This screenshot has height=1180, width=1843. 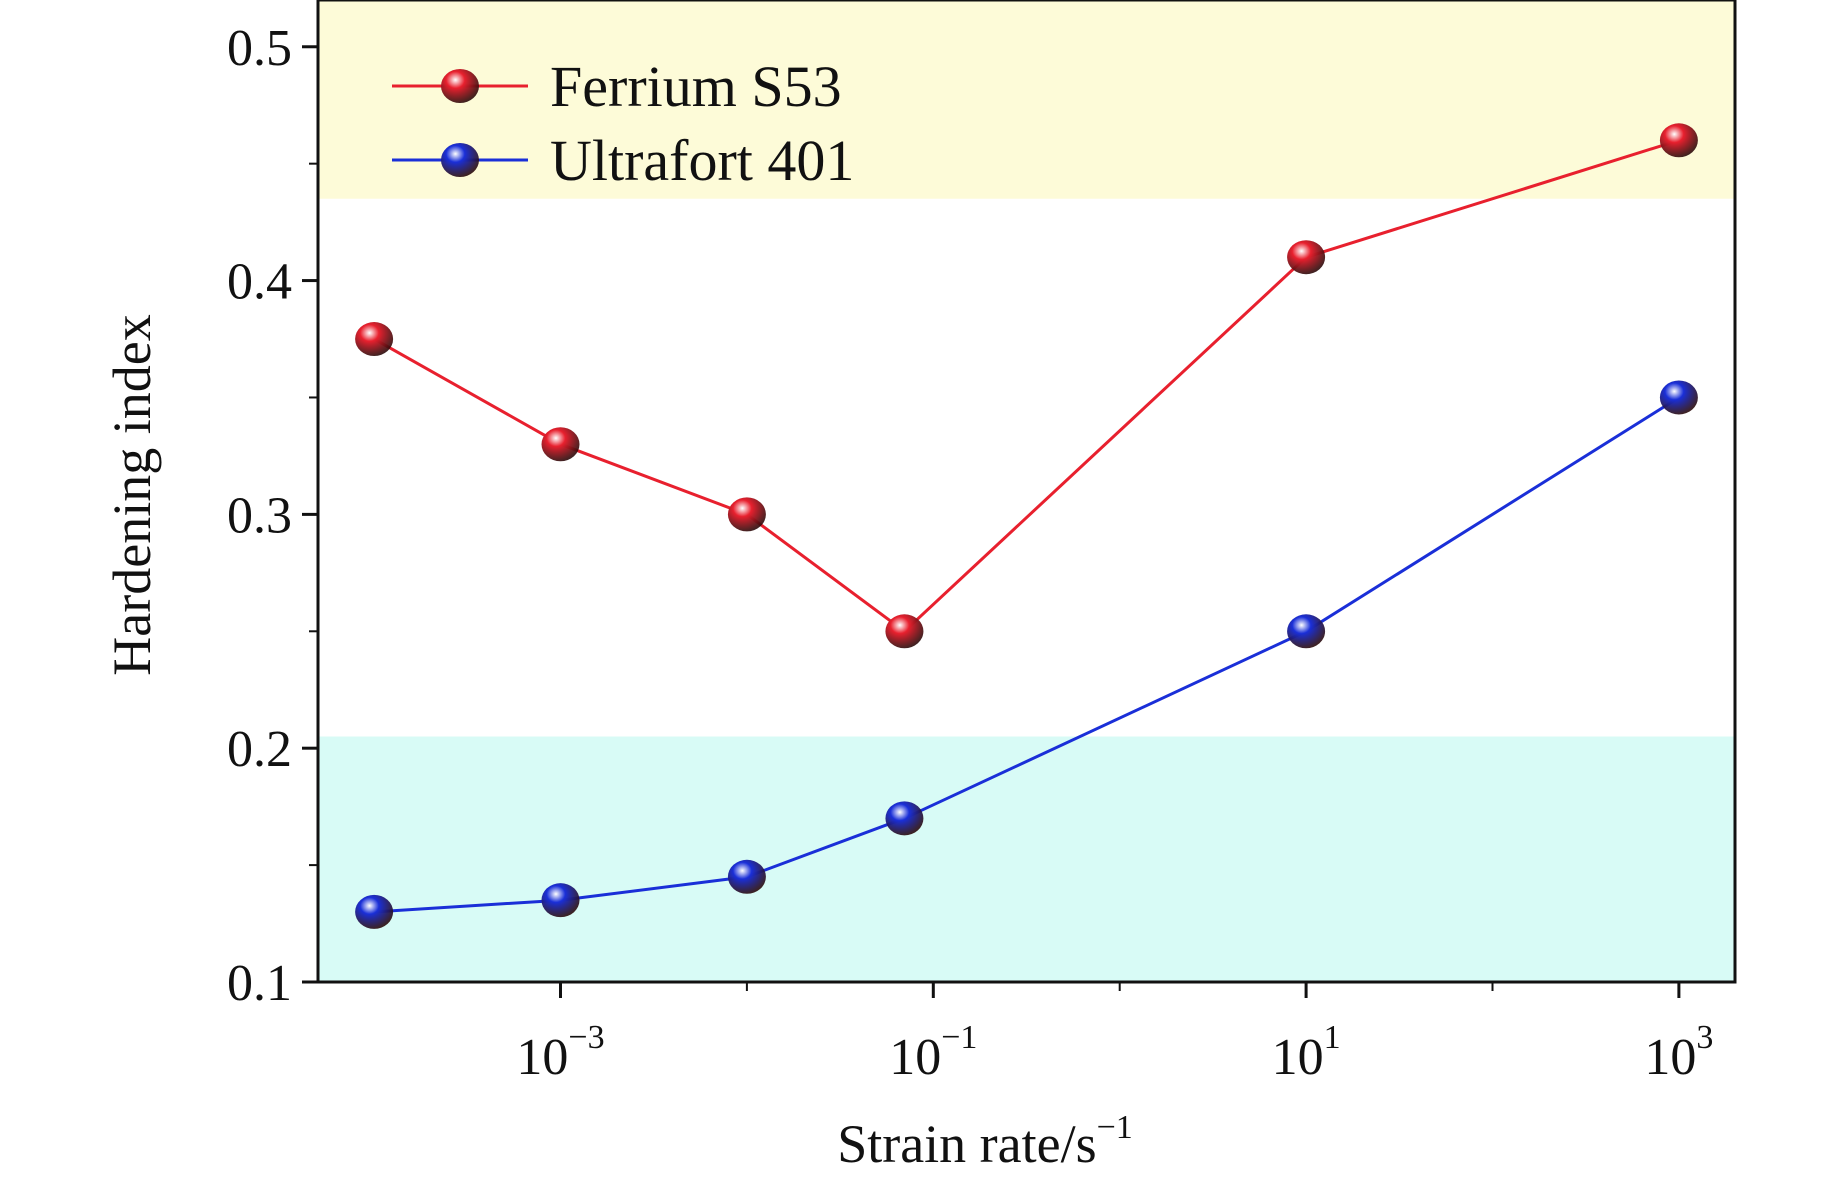 I want to click on x-axis-label-text: Strain rate/s, so click(x=966, y=1144).